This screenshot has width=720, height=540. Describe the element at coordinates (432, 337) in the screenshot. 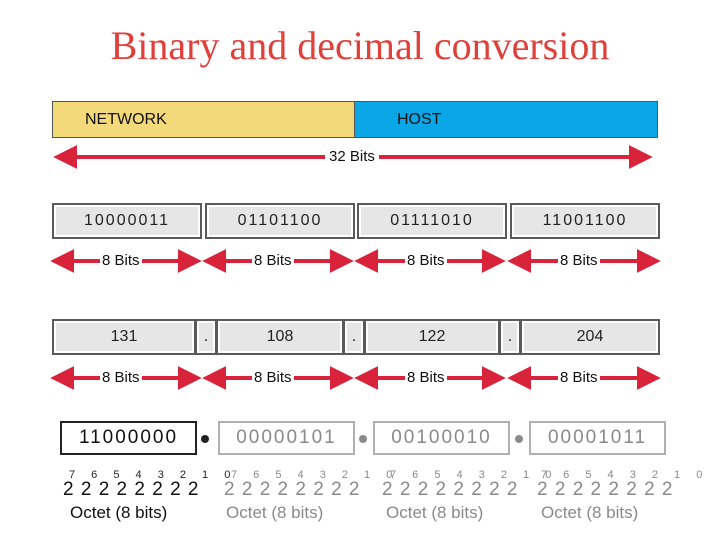

I see `decimal-octet: 122` at that location.